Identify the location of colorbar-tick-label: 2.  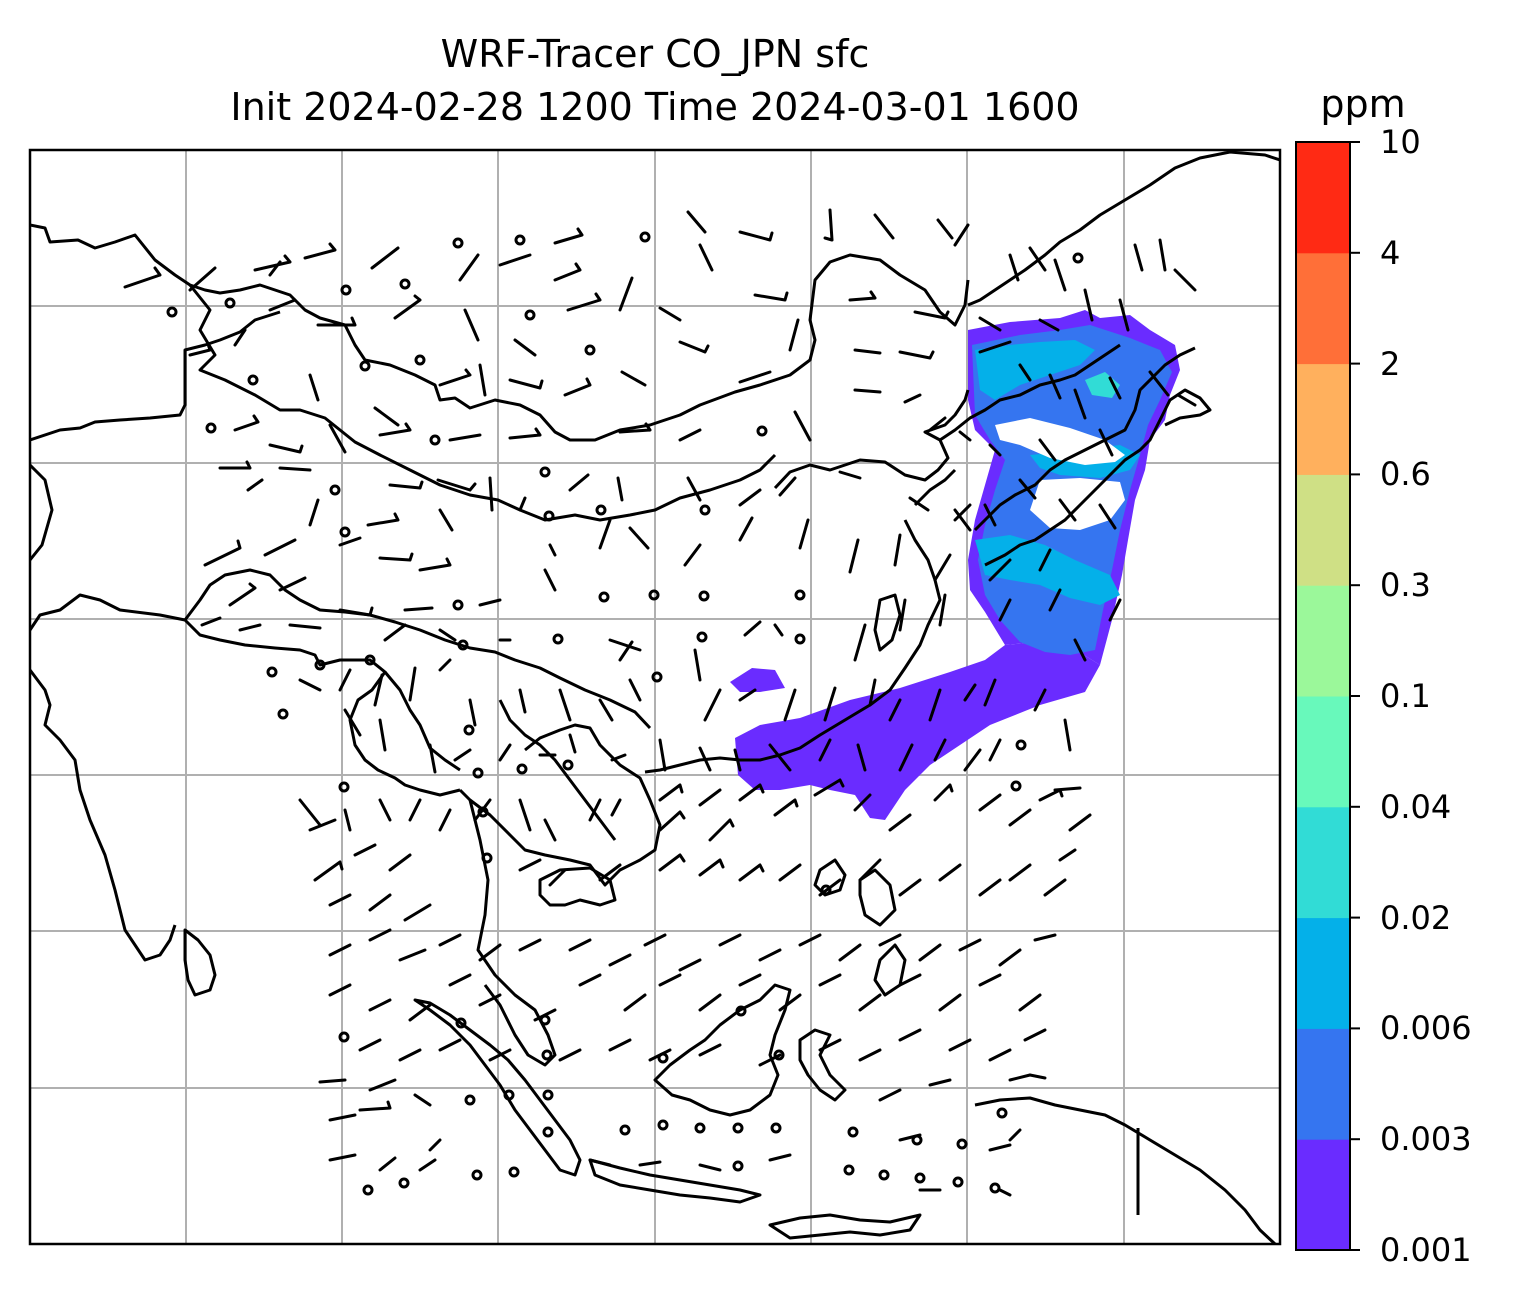
(1390, 363).